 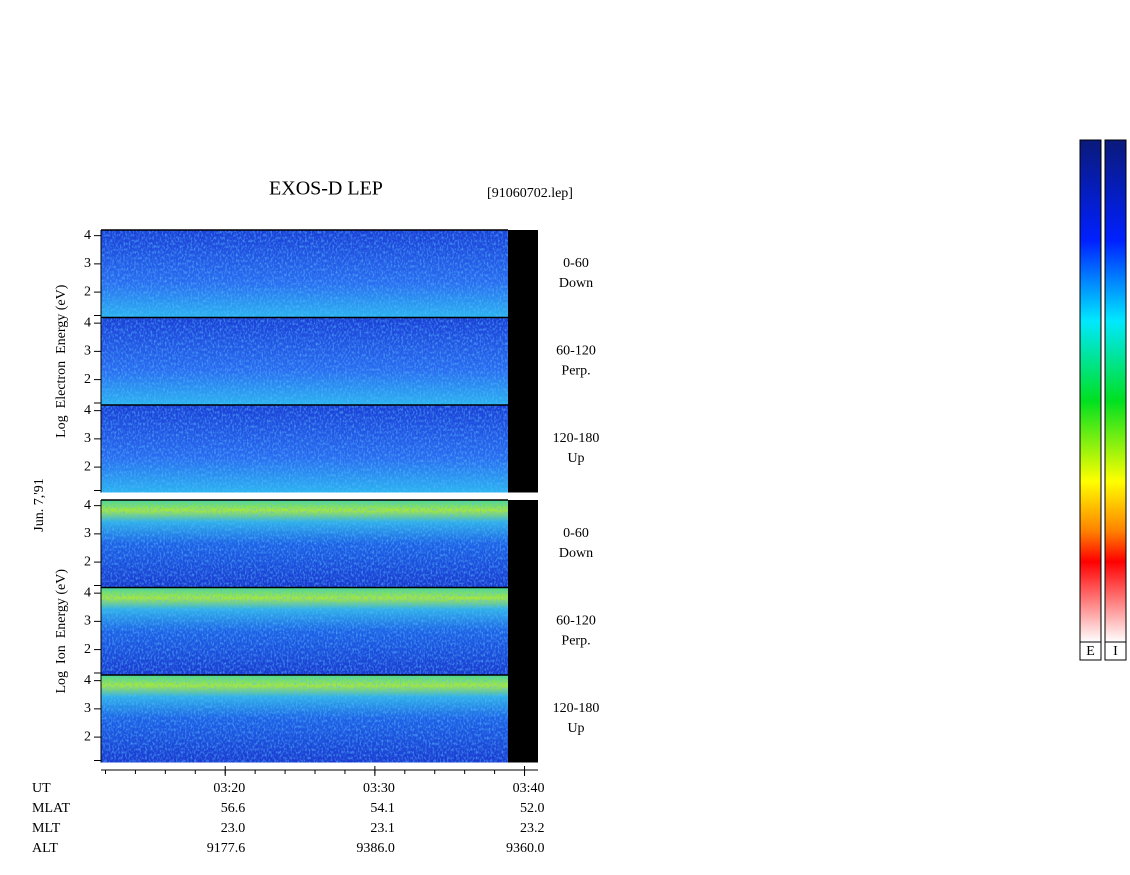 What do you see at coordinates (39, 504) in the screenshot?
I see `date-label: Jun. 7,'91` at bounding box center [39, 504].